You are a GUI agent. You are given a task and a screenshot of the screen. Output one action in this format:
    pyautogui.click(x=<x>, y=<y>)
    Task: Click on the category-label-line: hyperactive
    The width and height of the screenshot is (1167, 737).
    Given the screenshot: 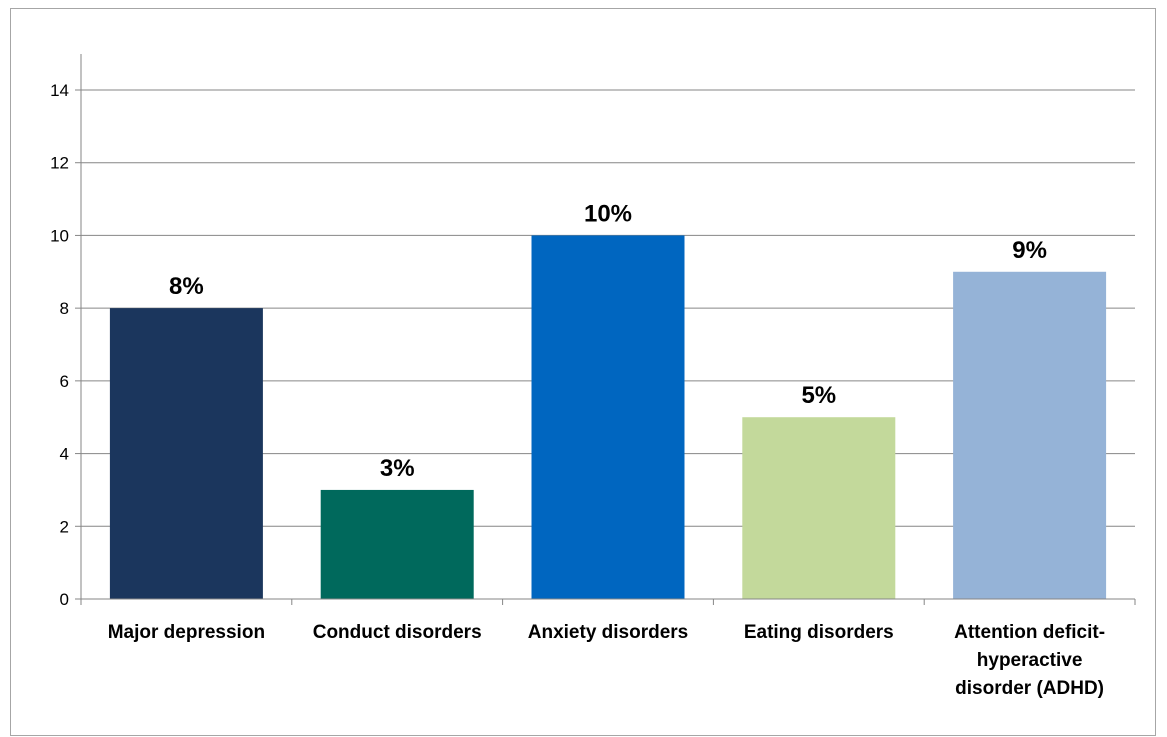 What is the action you would take?
    pyautogui.click(x=1030, y=660)
    